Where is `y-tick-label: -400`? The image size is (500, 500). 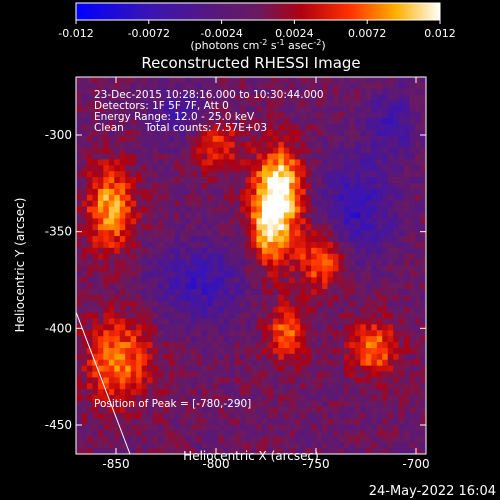
y-tick-label: -400 is located at coordinates (58, 328).